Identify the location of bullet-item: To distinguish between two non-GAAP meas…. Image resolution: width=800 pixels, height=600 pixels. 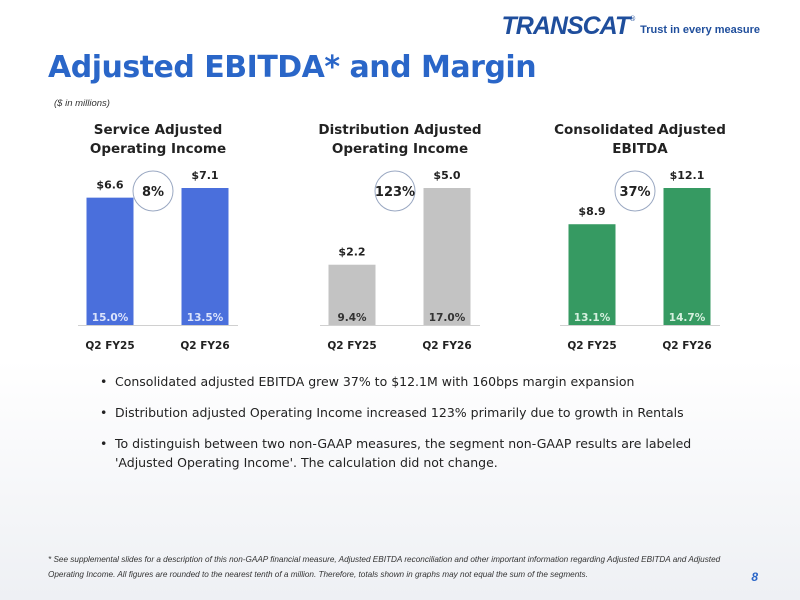
(420, 453).